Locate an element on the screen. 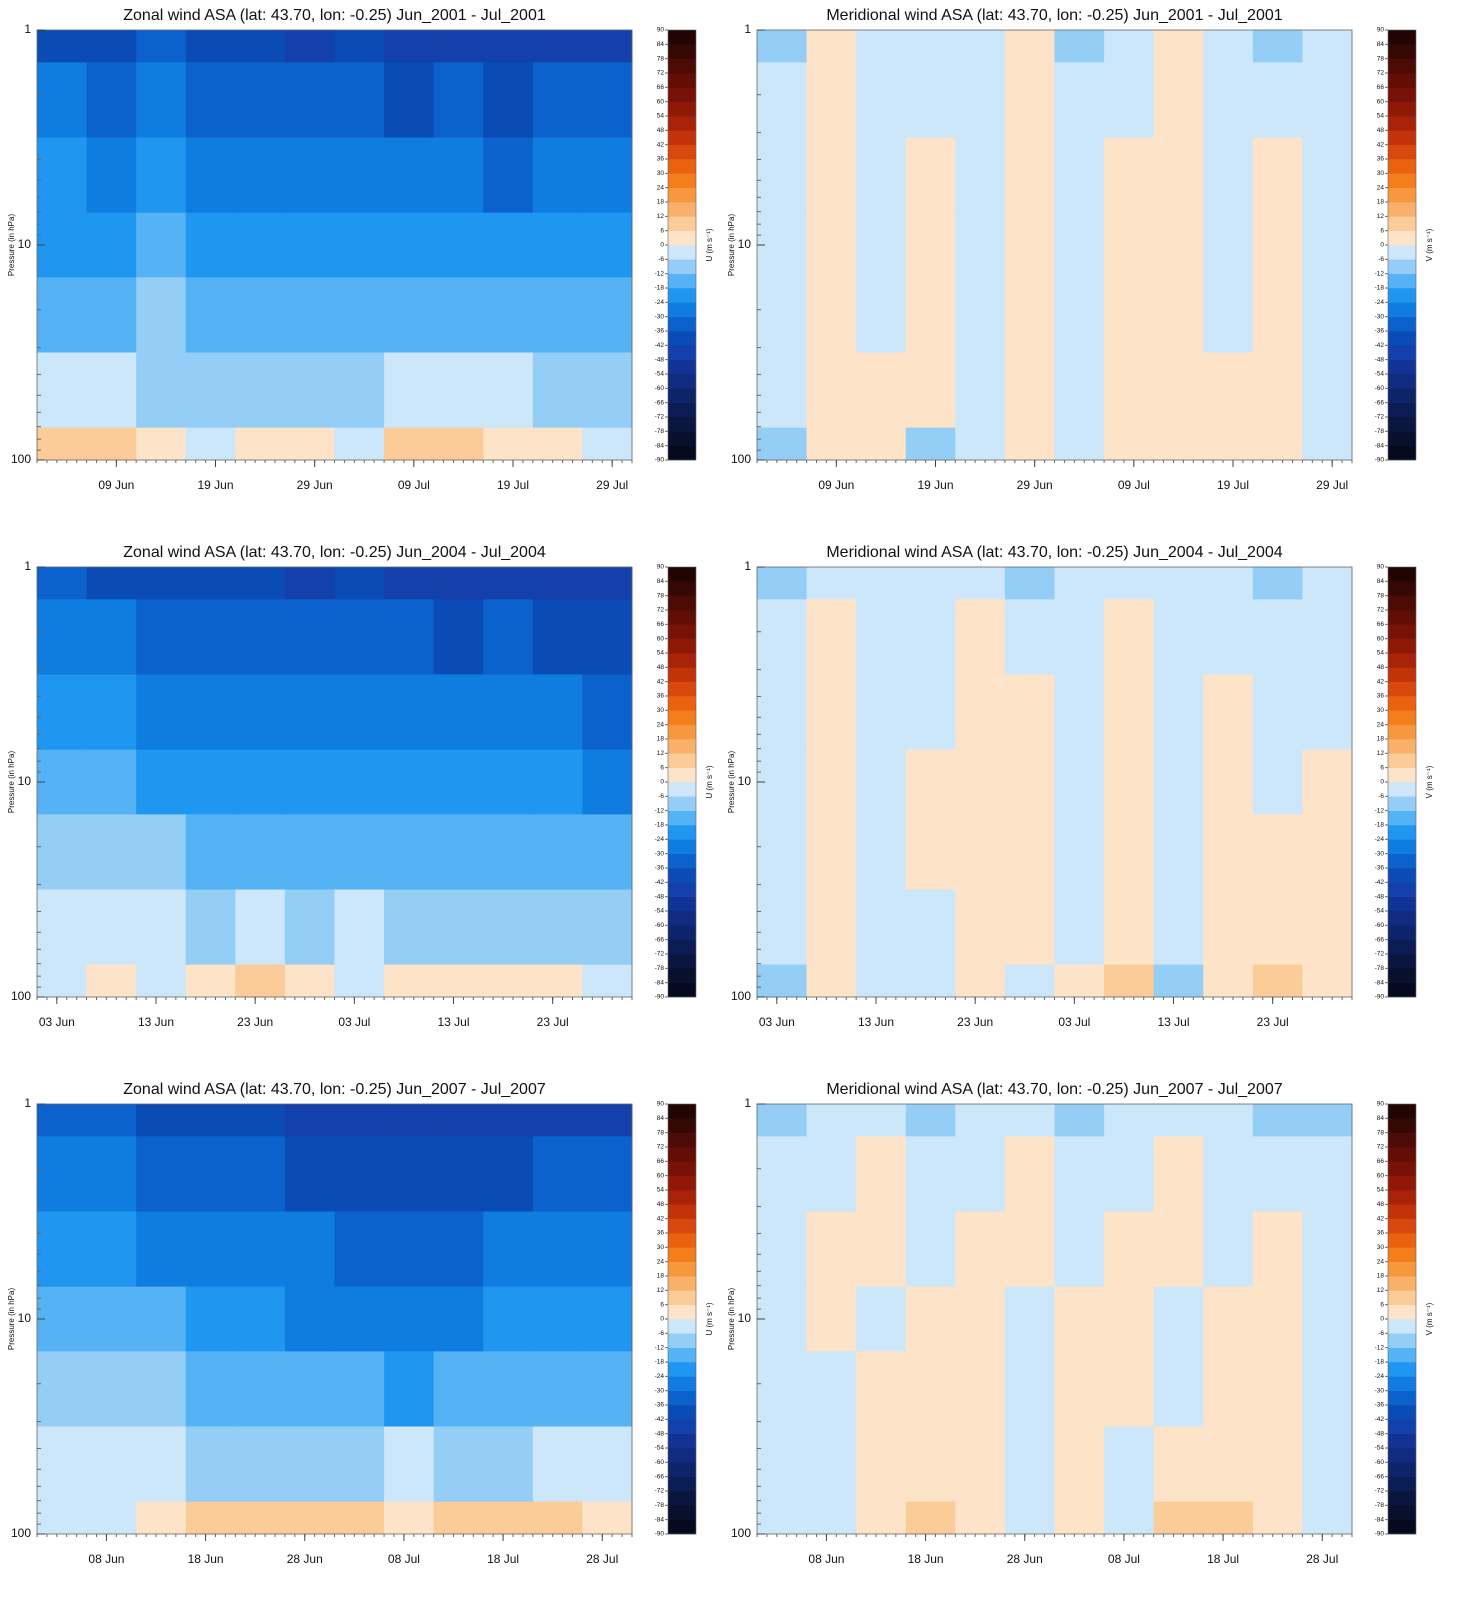  x-tick-label: 19 Jul is located at coordinates (1233, 485).